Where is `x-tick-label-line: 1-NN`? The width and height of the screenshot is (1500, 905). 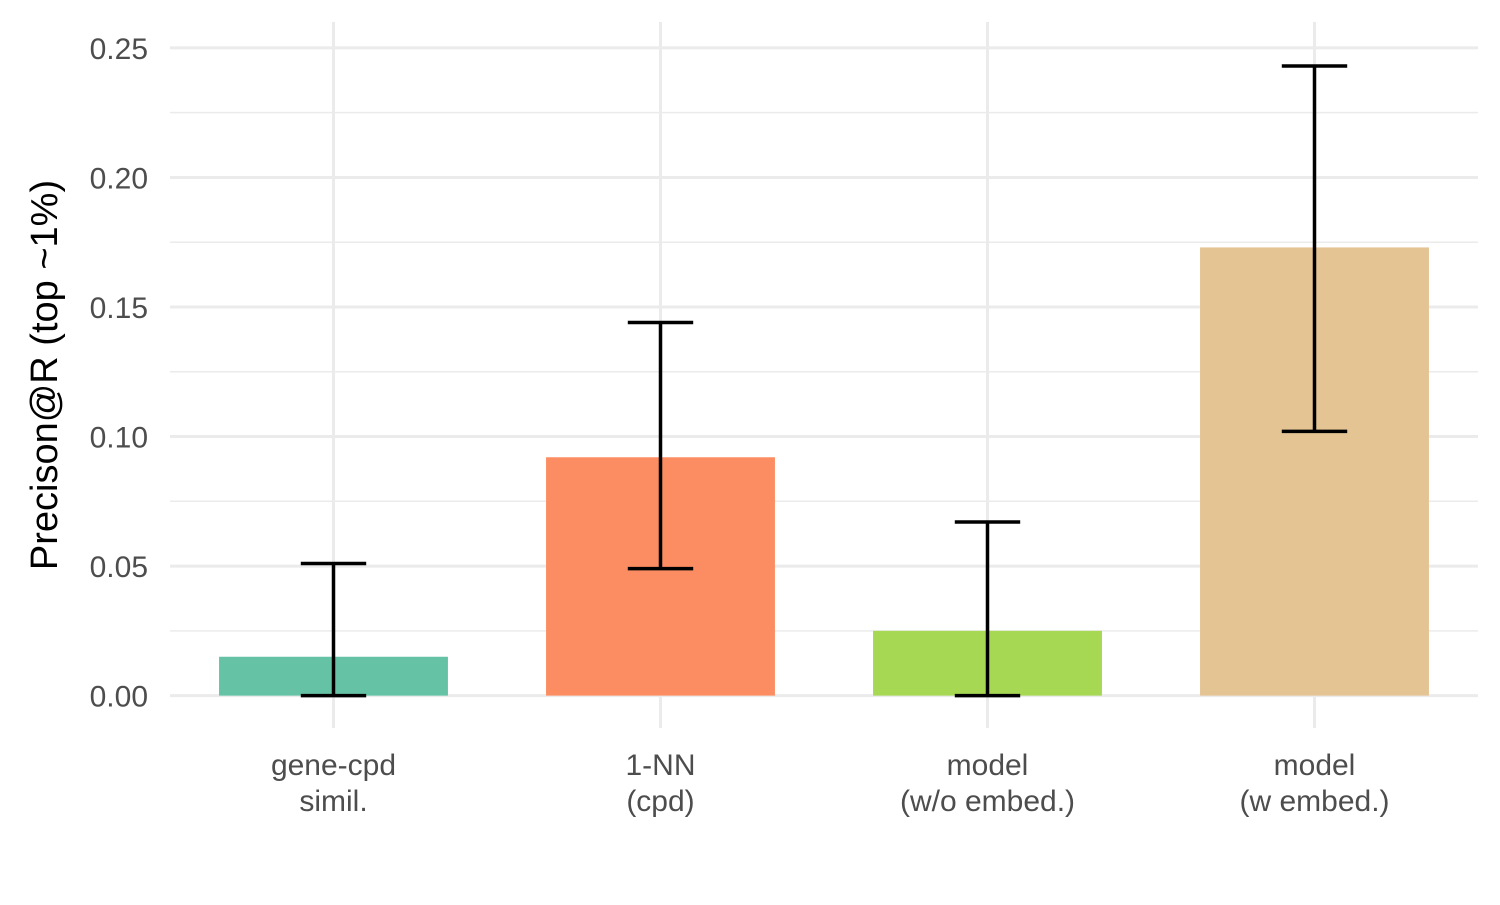
x-tick-label-line: 1-NN is located at coordinates (660, 765).